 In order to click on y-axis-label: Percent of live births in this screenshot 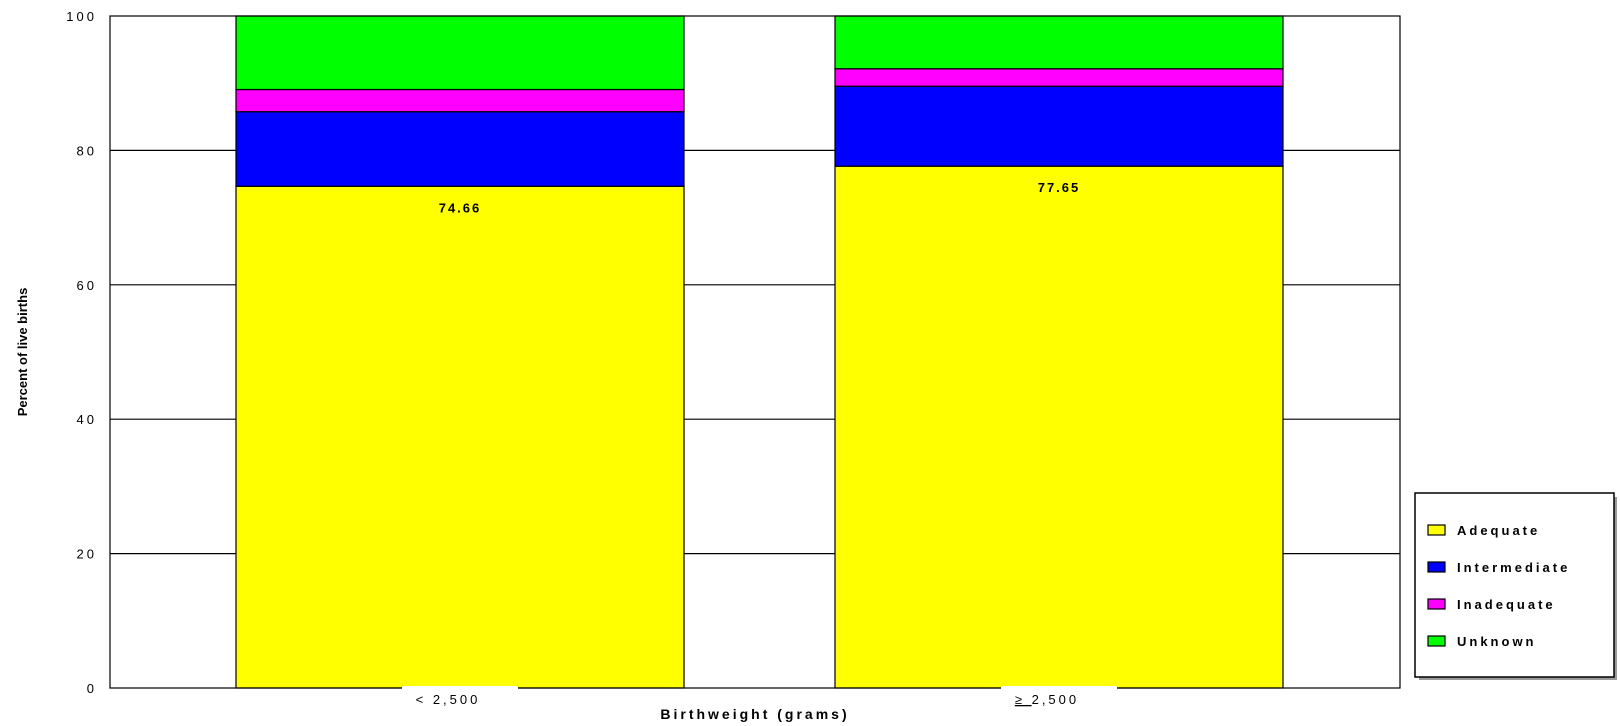, I will do `click(22, 352)`.